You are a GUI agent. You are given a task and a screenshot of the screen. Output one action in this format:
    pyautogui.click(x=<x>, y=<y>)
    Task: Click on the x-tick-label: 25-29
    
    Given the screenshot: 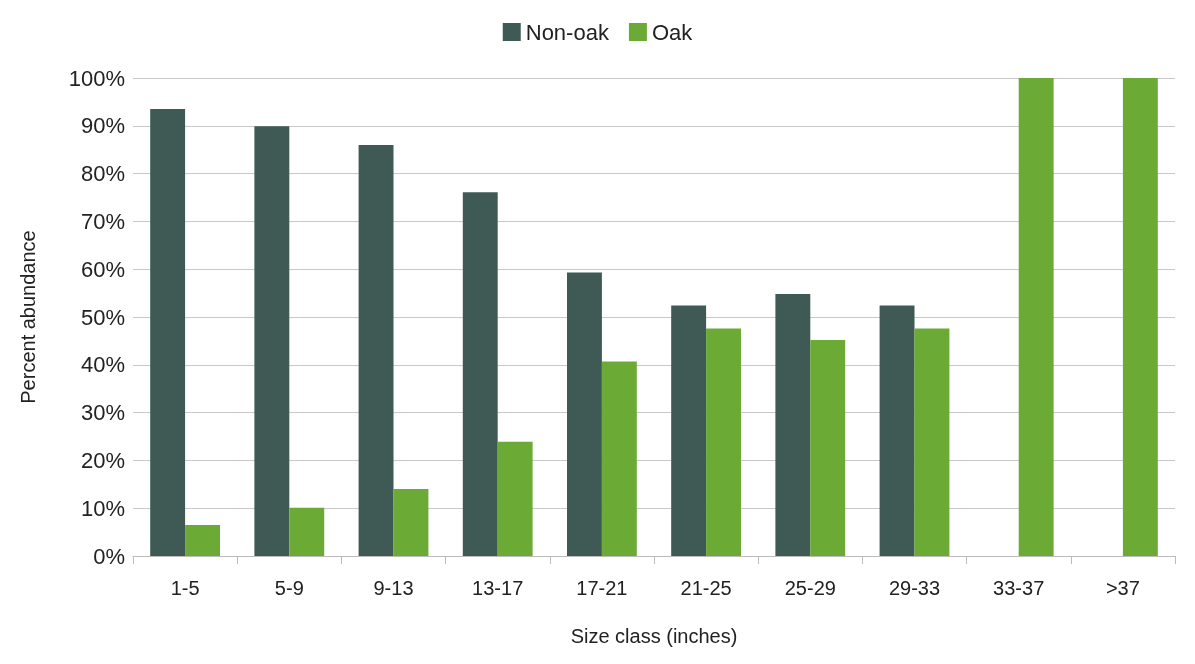 What is the action you would take?
    pyautogui.click(x=810, y=588)
    